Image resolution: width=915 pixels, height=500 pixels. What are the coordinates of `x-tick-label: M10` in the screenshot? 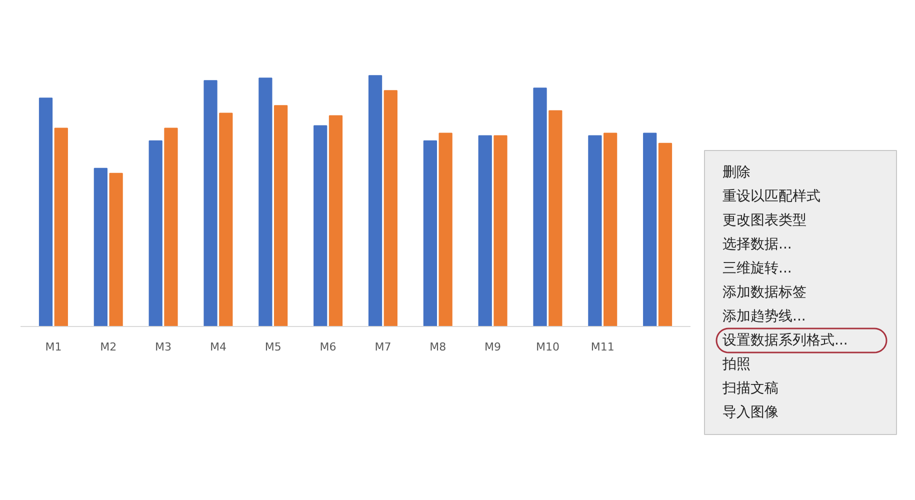 It's located at (548, 347).